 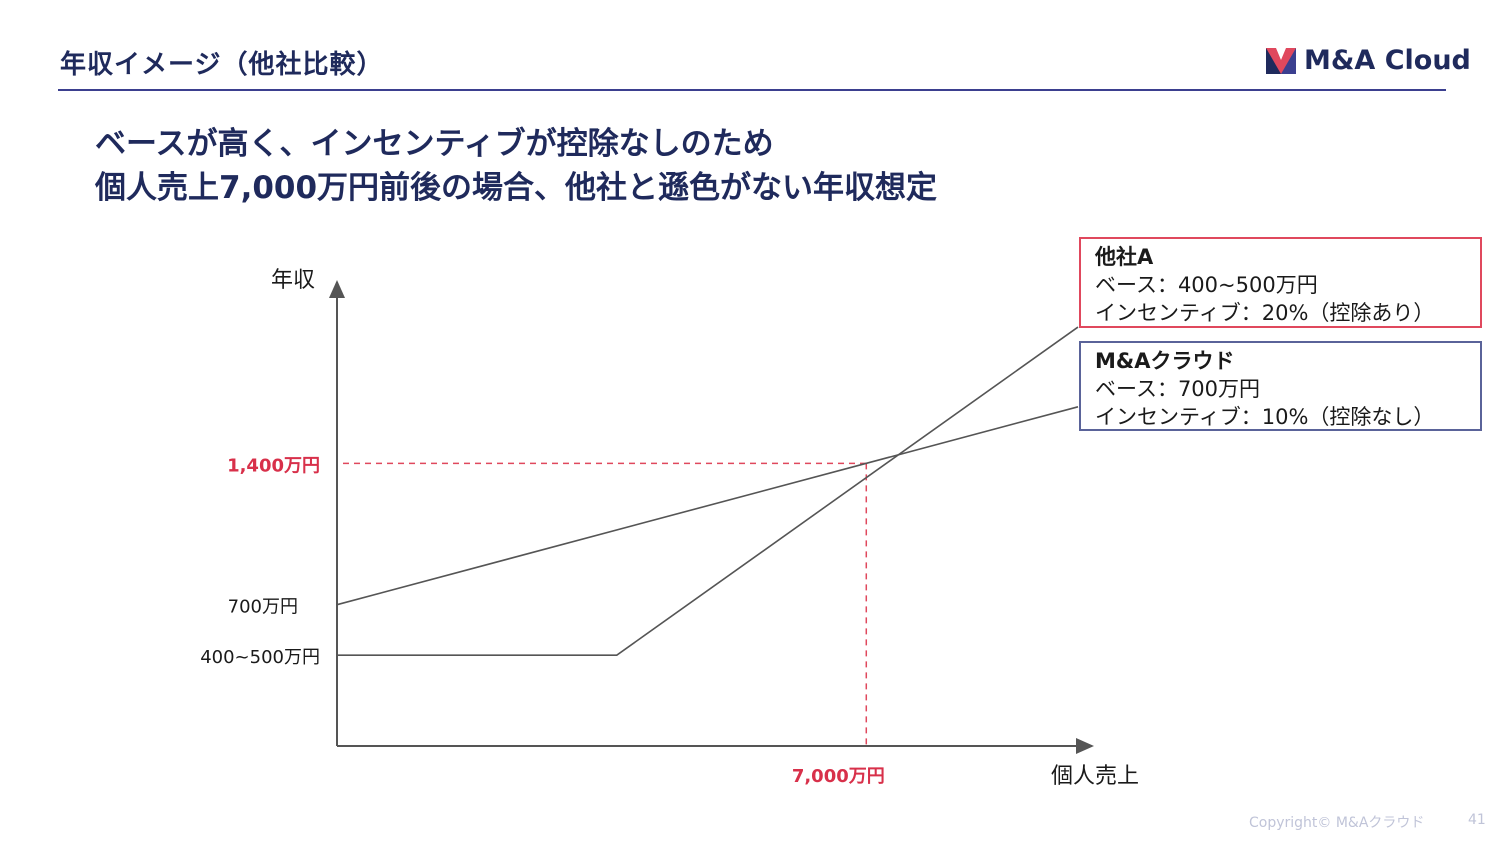 What do you see at coordinates (260, 657) in the screenshot?
I see `y-tick-label-2: 400~500万円` at bounding box center [260, 657].